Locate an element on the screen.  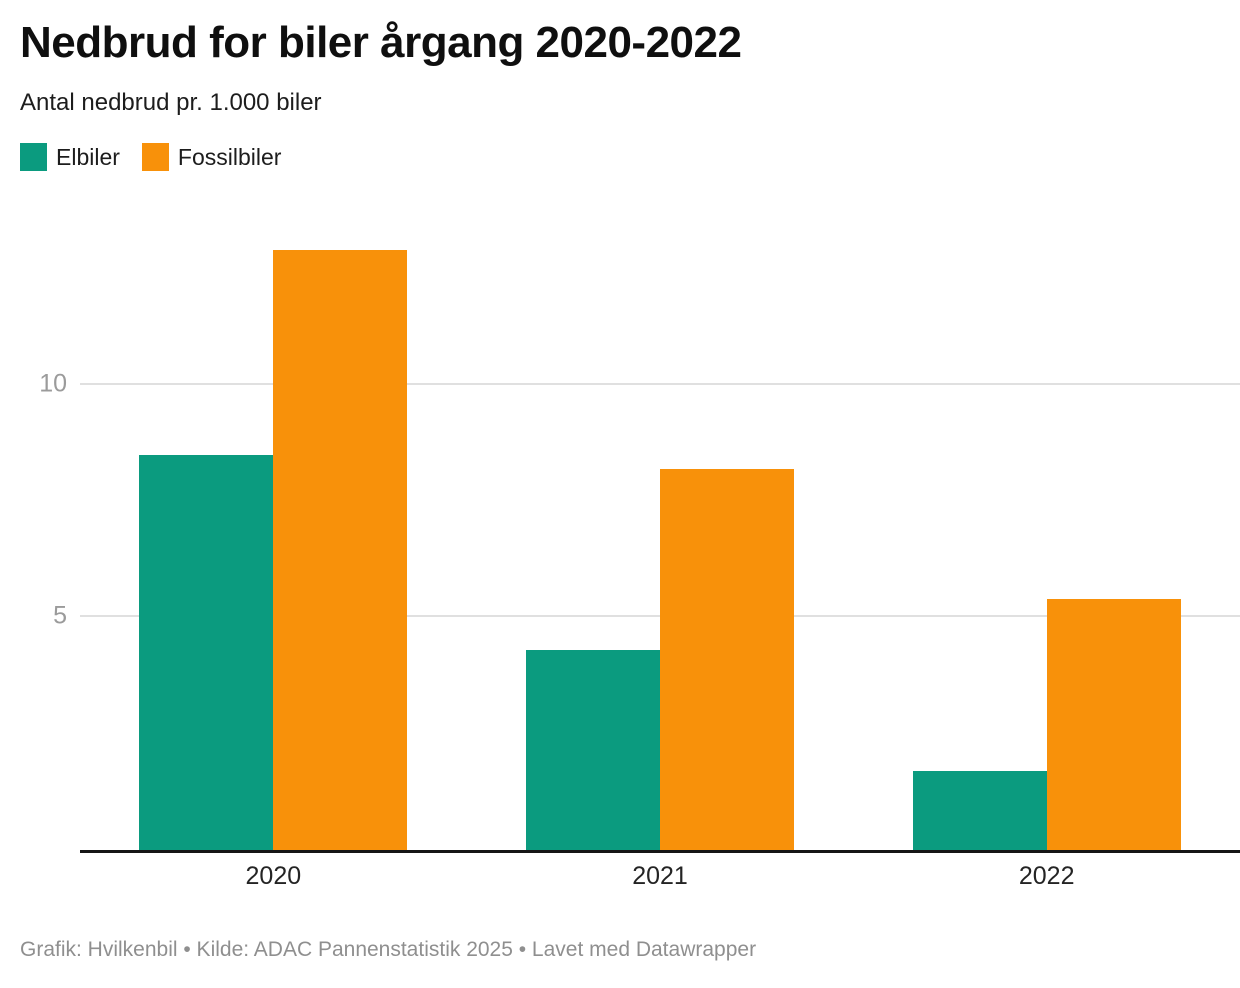
x-tick-label-2021: 2021 is located at coordinates (660, 875).